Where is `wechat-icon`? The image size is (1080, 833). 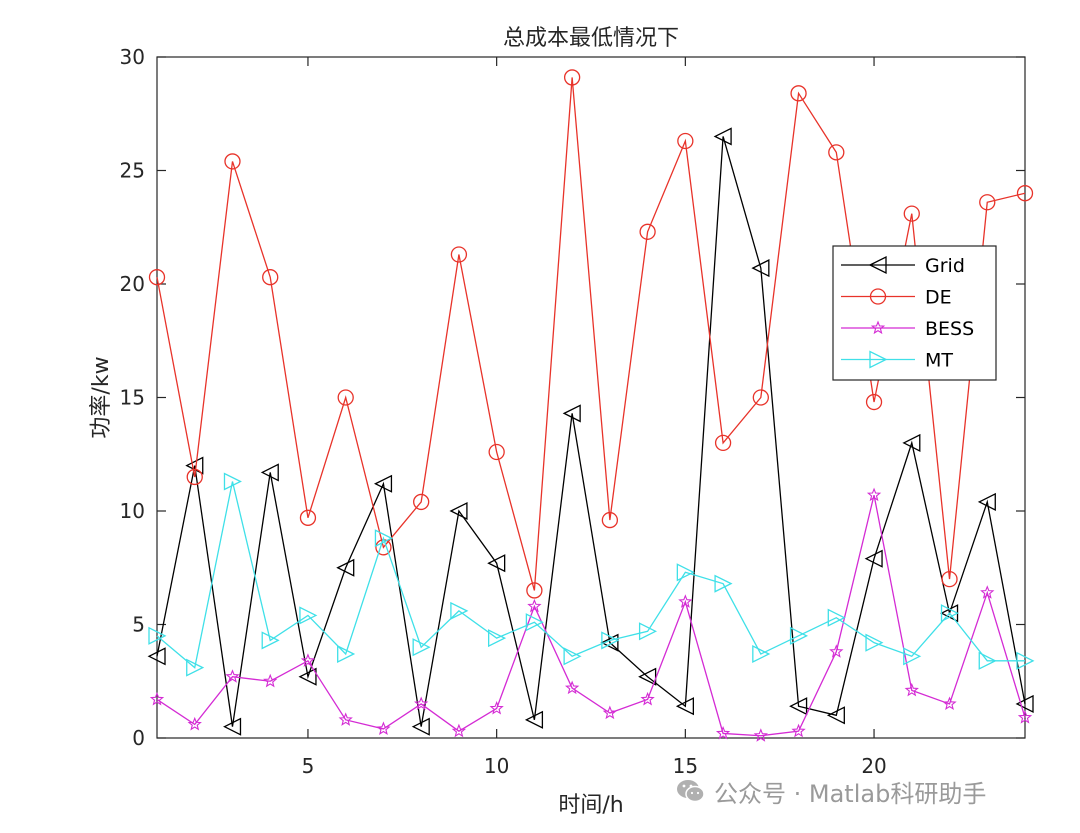 wechat-icon is located at coordinates (691, 791).